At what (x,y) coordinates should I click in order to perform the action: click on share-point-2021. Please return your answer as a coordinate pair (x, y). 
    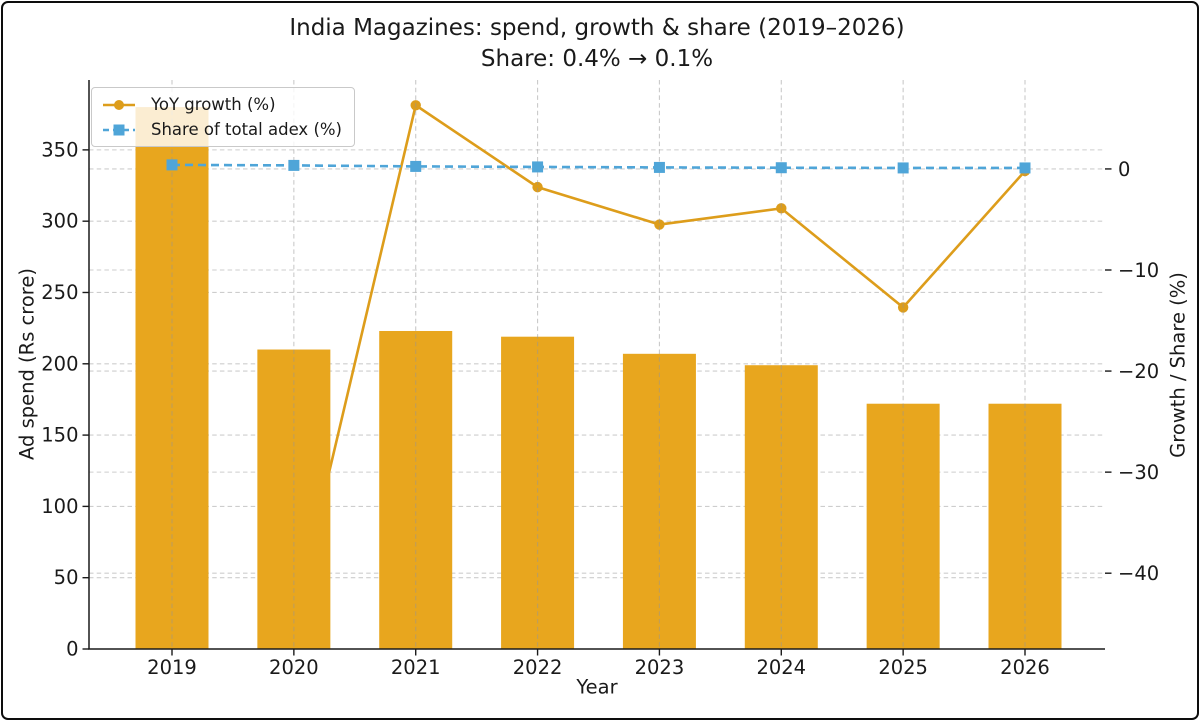
    Looking at the image, I should click on (416, 166).